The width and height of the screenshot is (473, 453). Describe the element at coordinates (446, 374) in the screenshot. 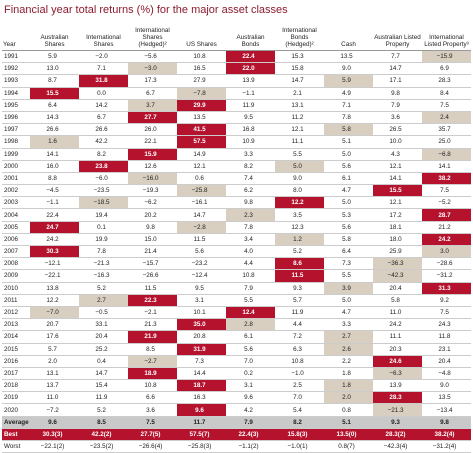

I see `value-cell: −4.8` at that location.